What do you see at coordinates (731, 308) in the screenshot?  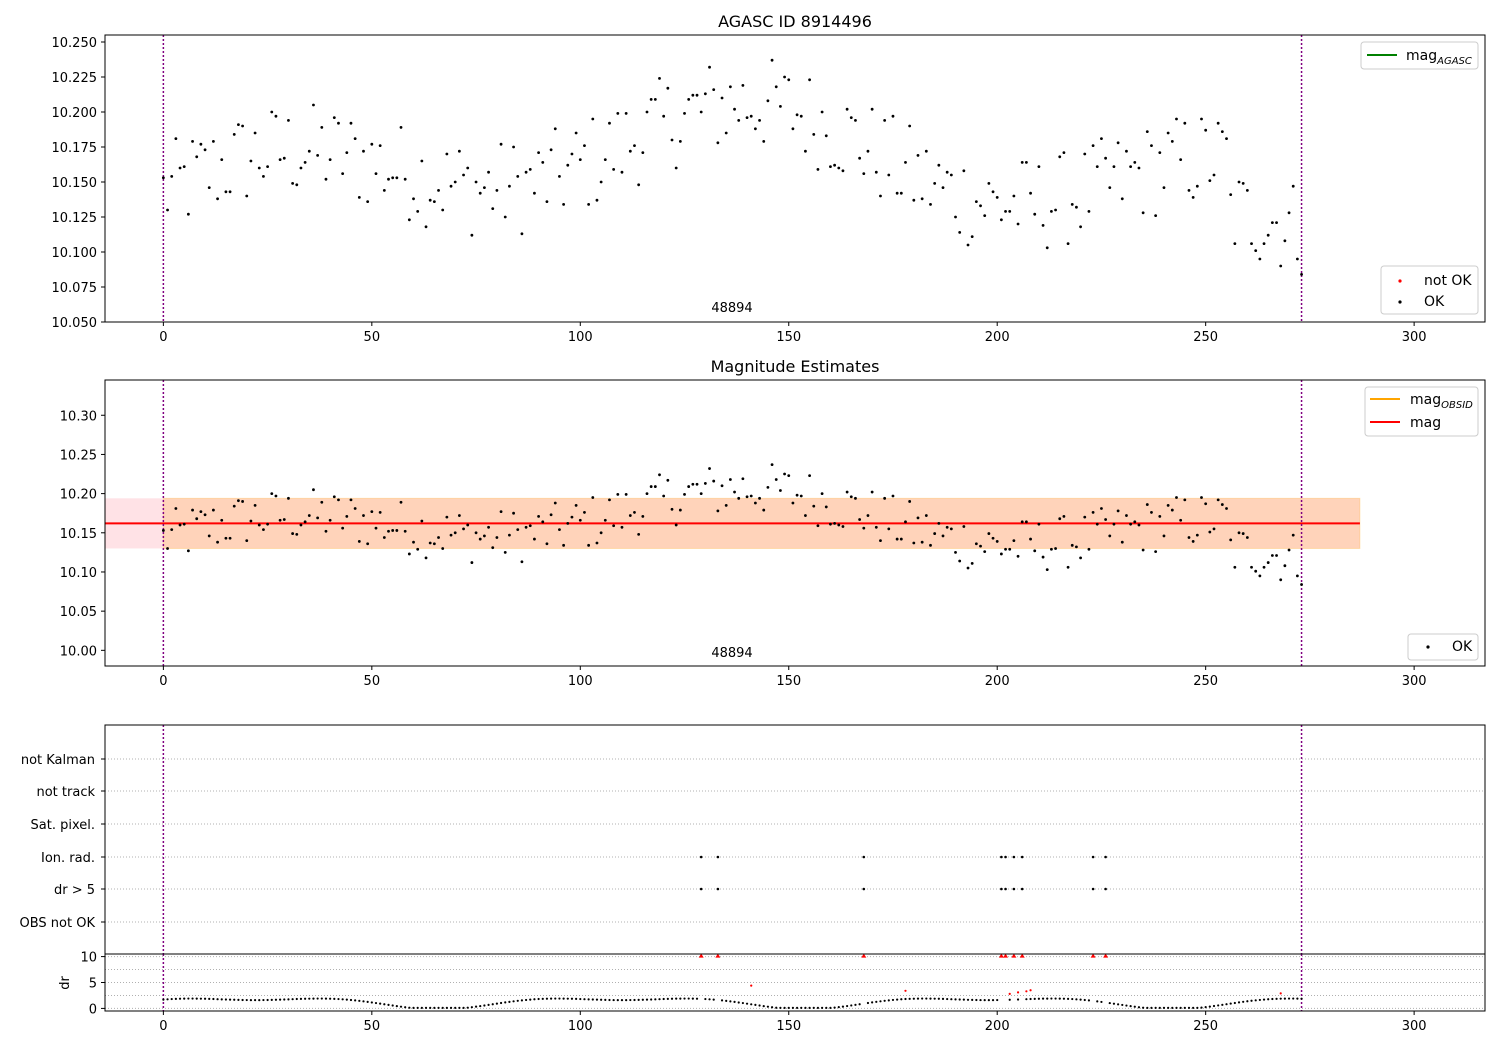 I see `panel1-annotation: 48894` at bounding box center [731, 308].